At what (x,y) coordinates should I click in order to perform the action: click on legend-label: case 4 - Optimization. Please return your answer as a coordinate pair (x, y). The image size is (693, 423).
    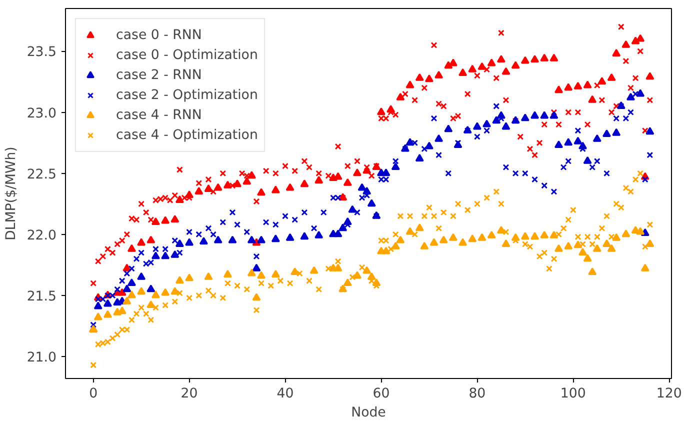
    Looking at the image, I should click on (187, 135).